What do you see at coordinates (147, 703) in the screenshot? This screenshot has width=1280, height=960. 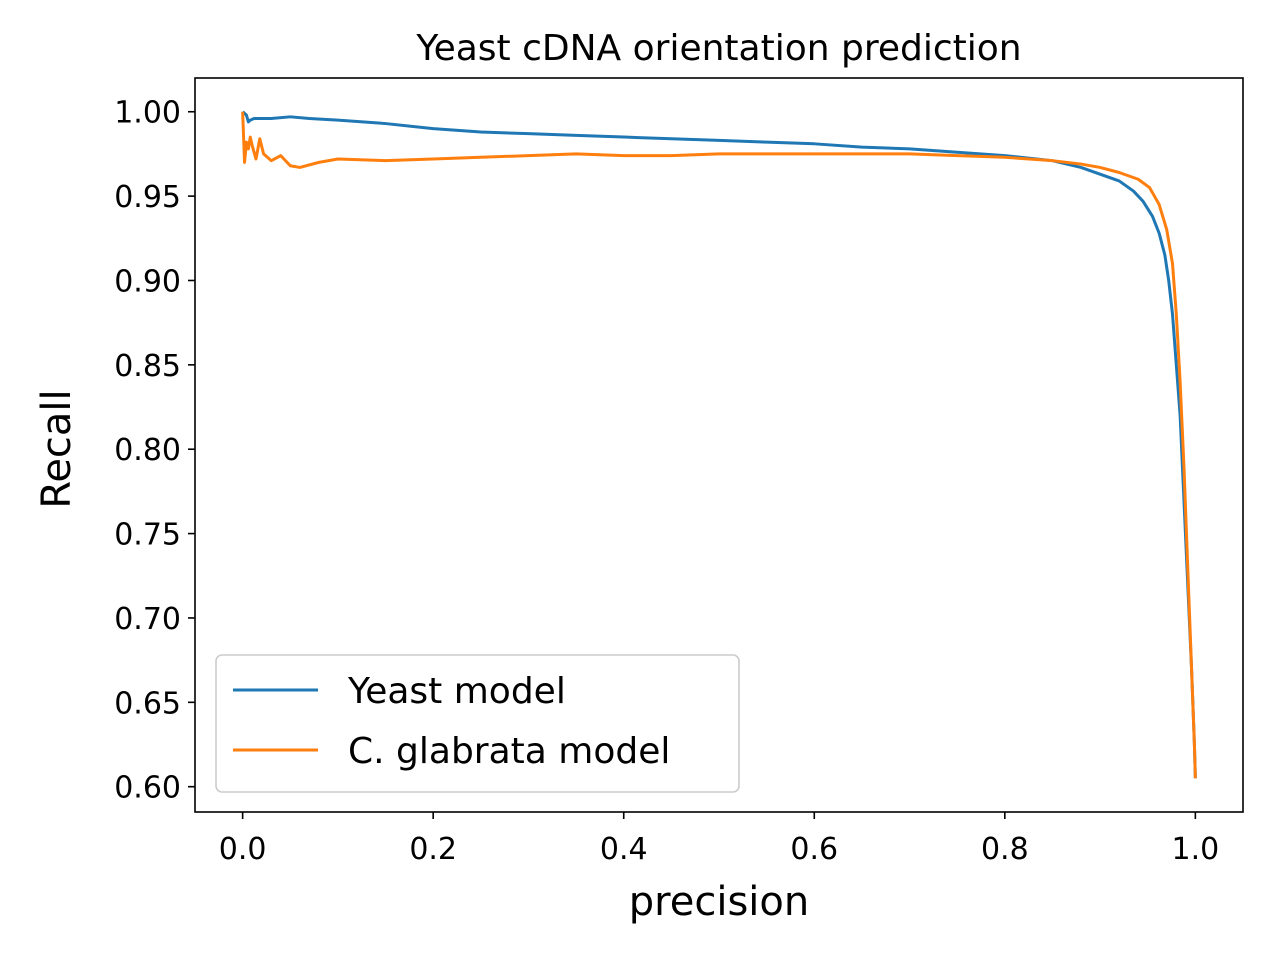 I see `y-tick-label: 0.65` at bounding box center [147, 703].